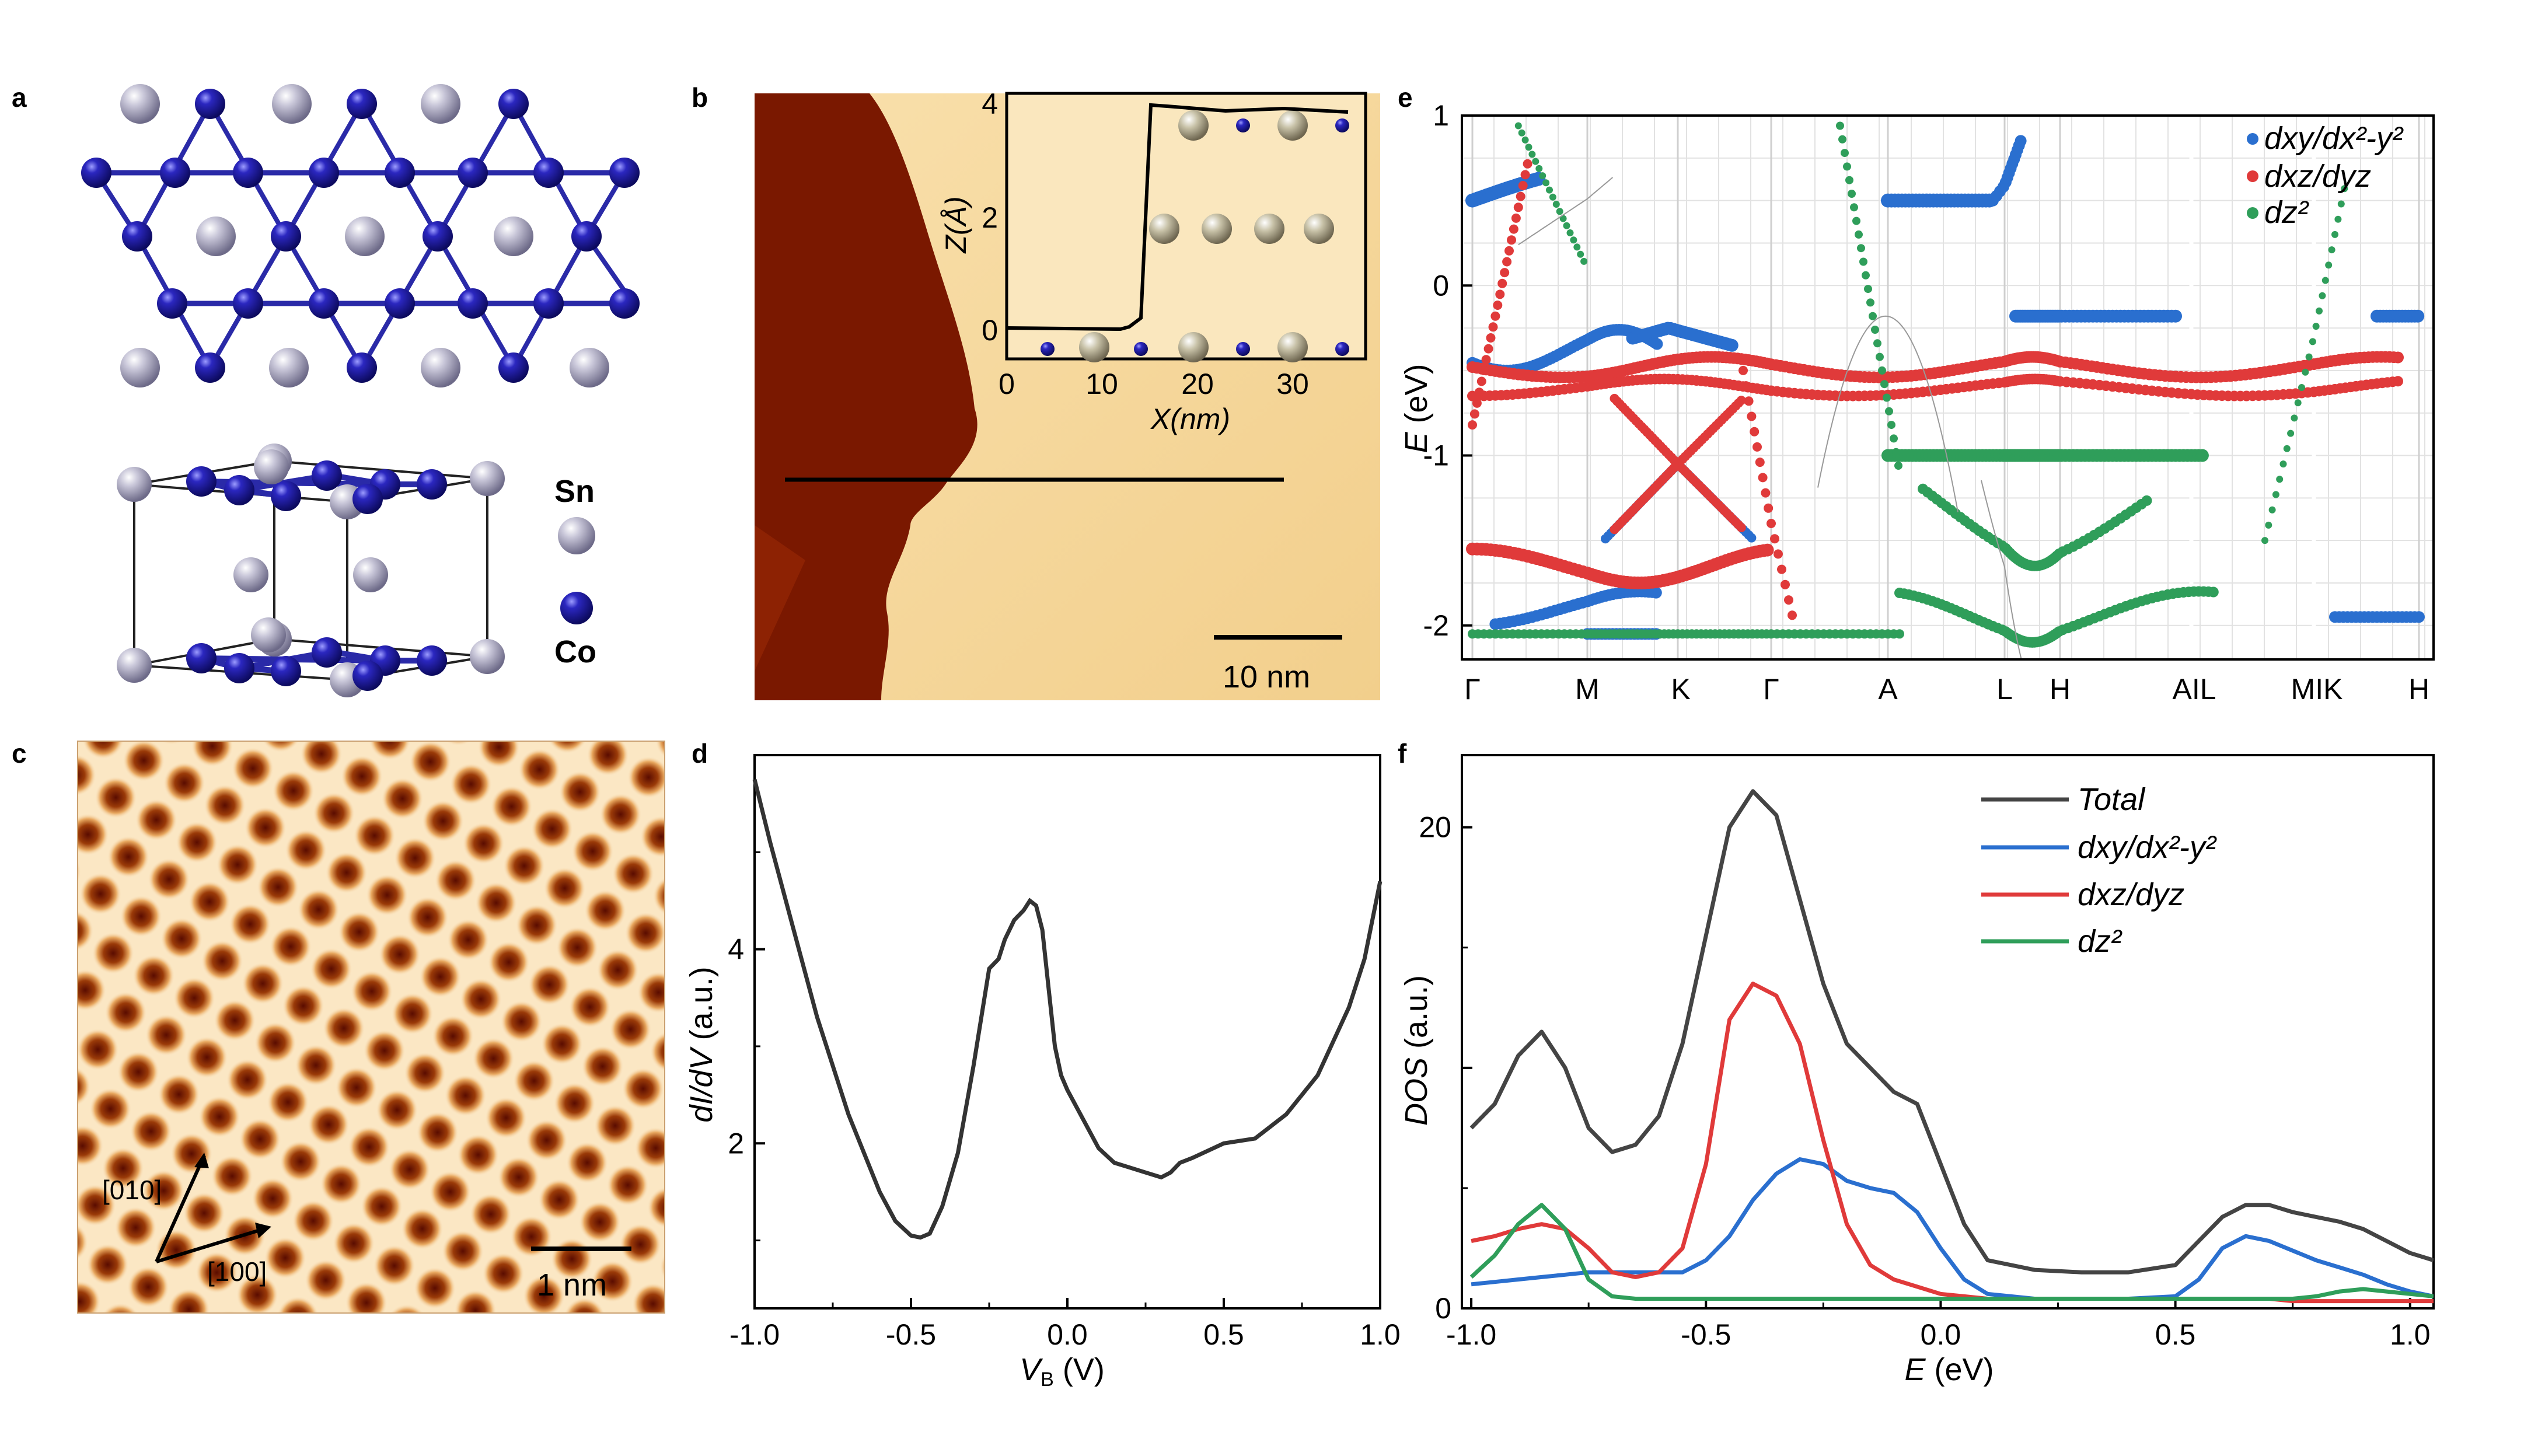  I want to click on d-ytick-label: 2, so click(736, 1143).